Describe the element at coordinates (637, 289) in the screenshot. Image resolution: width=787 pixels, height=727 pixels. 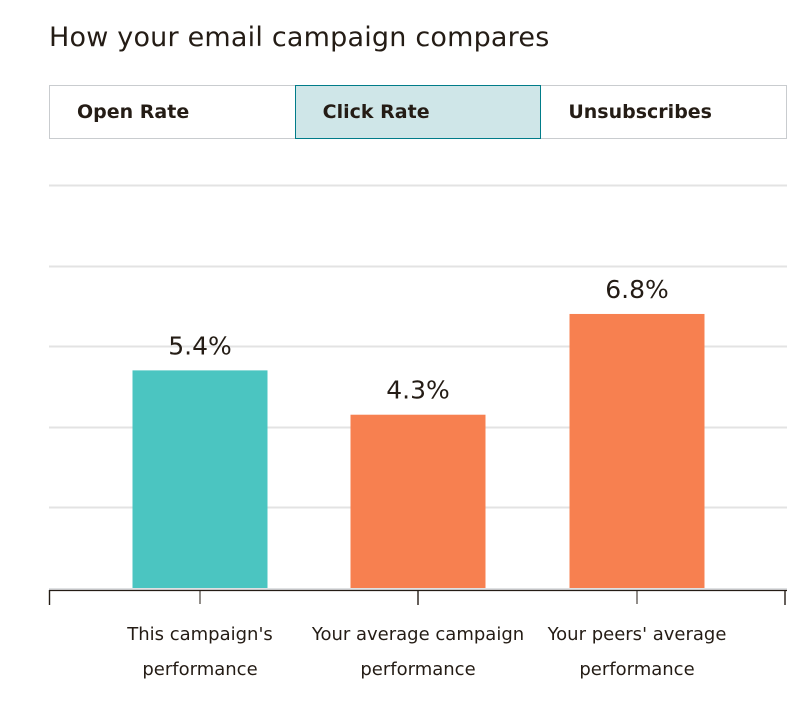
I see `bar-value-label: 6.8%` at that location.